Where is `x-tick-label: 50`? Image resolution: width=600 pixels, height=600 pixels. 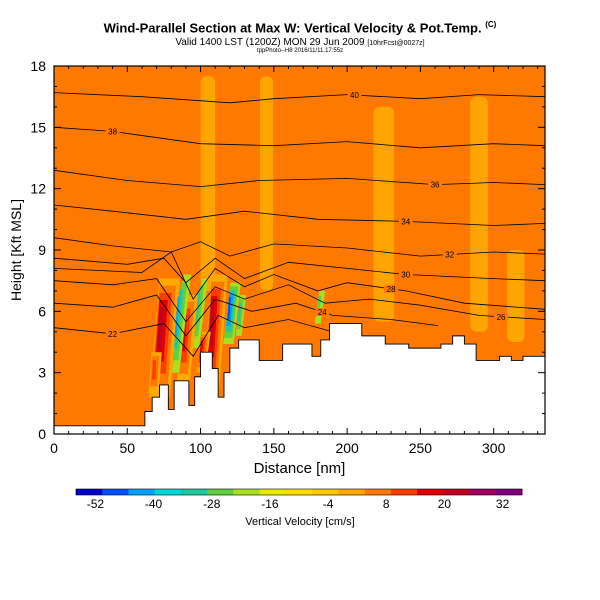 x-tick-label: 50 is located at coordinates (127, 448).